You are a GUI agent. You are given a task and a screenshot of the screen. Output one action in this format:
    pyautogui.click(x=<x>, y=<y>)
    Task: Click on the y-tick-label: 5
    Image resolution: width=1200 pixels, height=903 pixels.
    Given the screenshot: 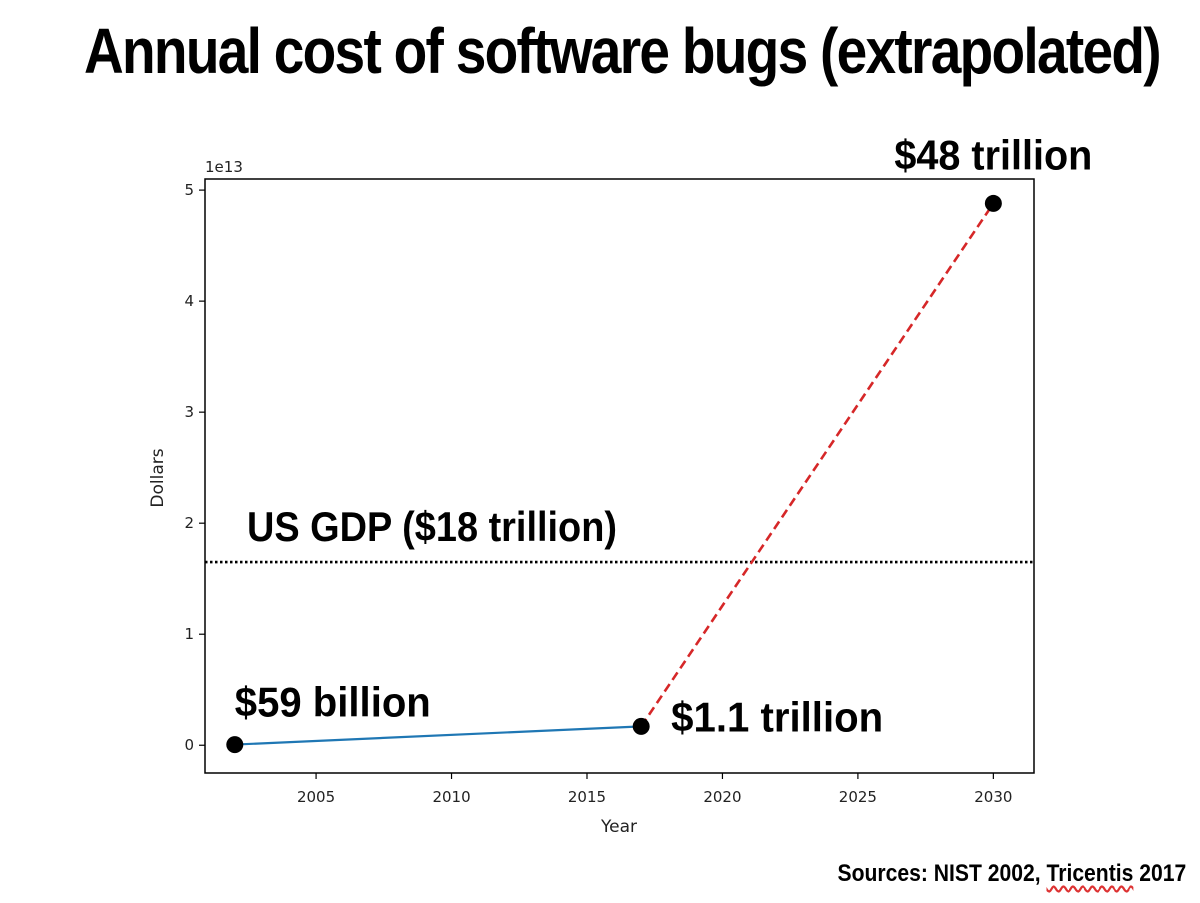 What is the action you would take?
    pyautogui.click(x=189, y=190)
    